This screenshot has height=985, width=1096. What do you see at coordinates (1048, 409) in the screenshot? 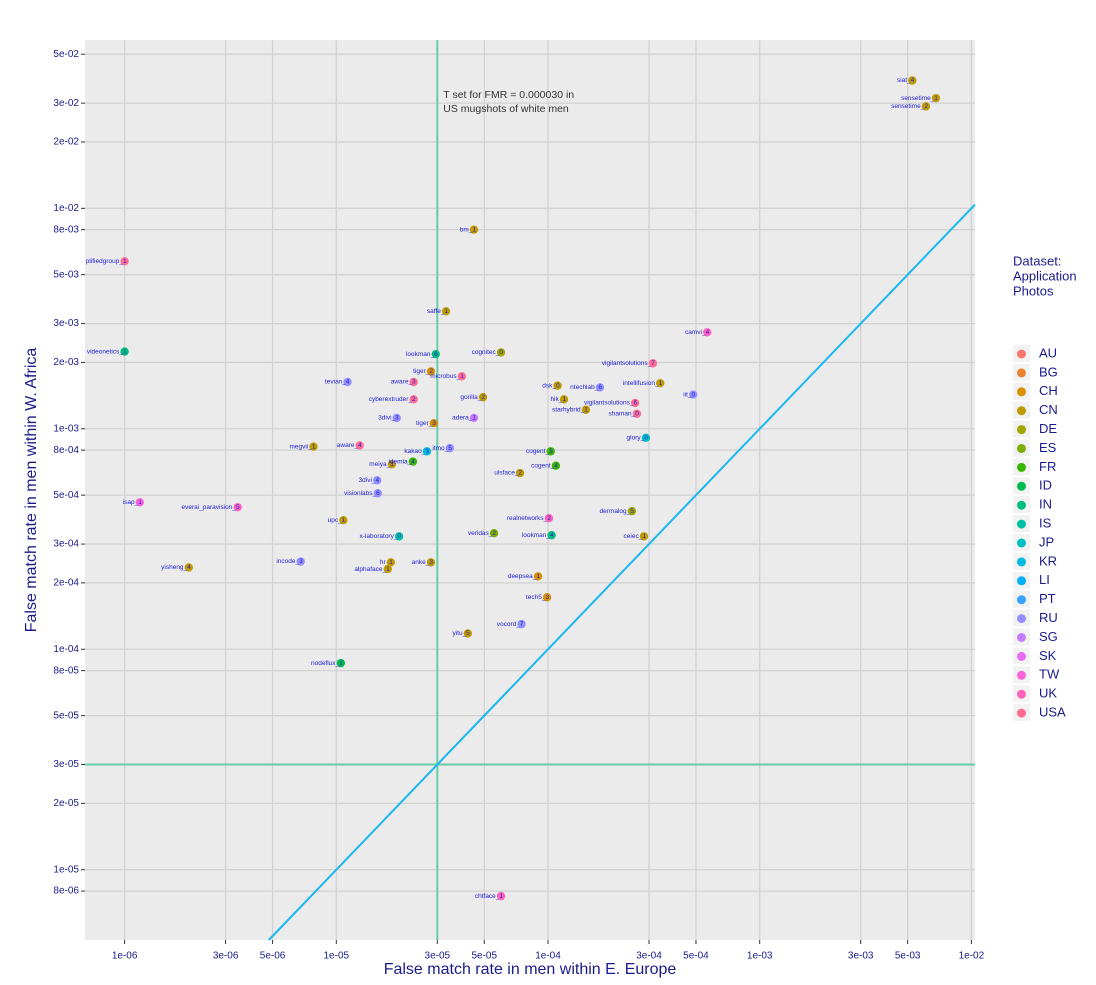
I see `legend-label: CN` at bounding box center [1048, 409].